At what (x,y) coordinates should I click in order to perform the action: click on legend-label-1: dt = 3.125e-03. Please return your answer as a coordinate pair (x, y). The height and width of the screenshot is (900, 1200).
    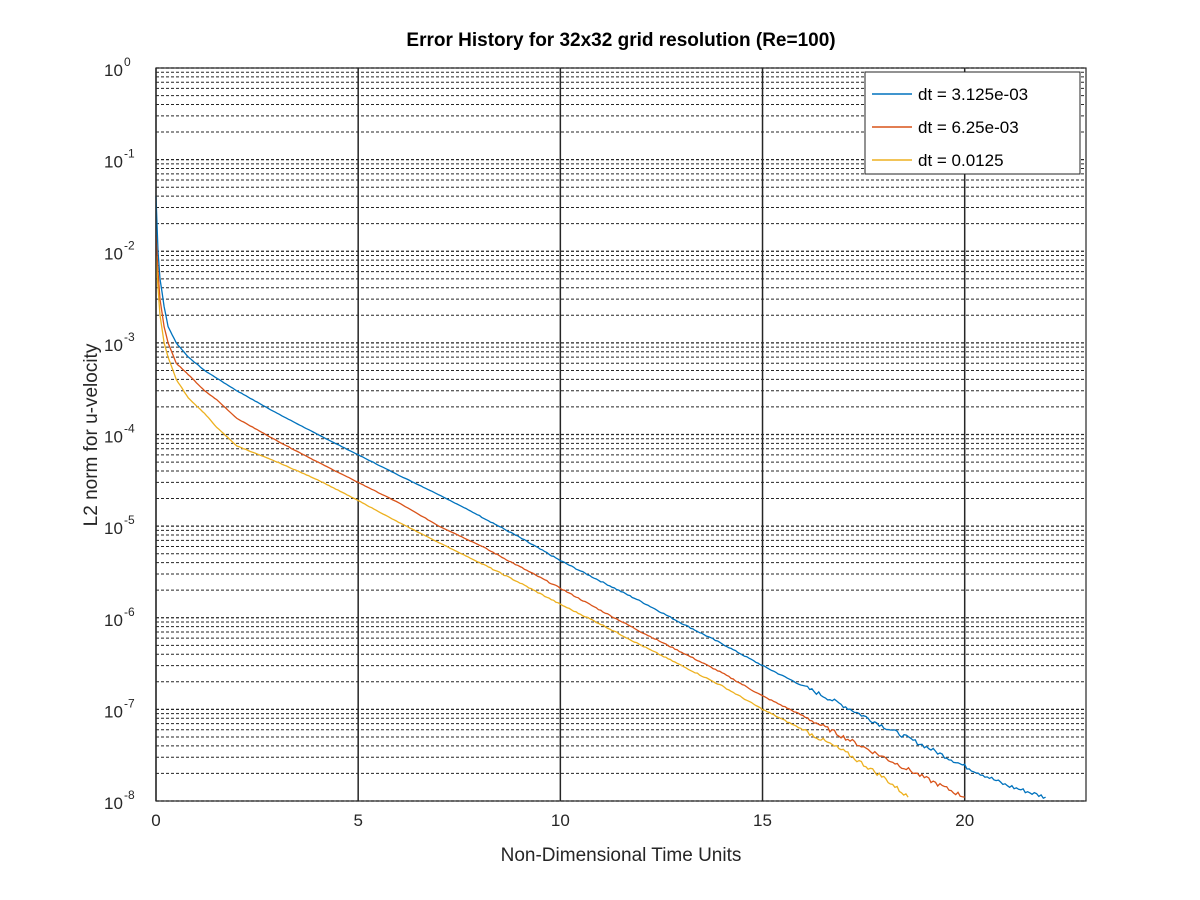
    Looking at the image, I should click on (973, 94).